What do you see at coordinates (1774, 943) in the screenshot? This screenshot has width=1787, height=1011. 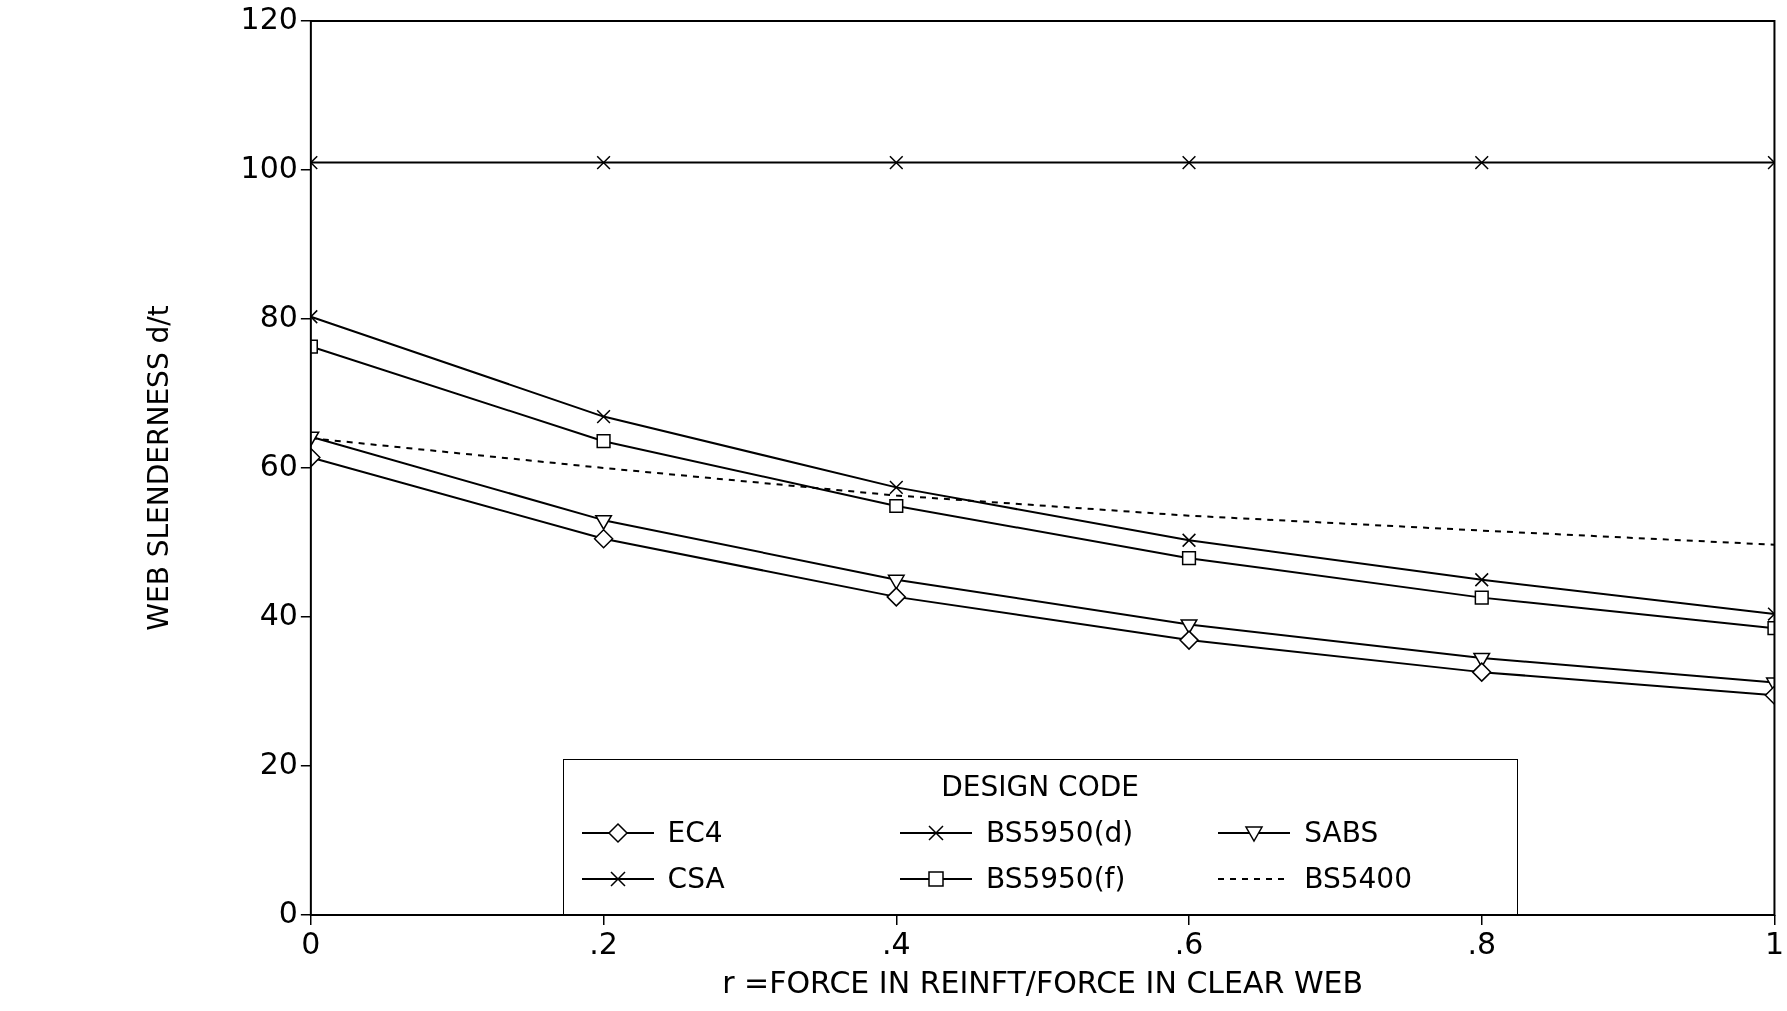 I see `x-tick-label: 1` at bounding box center [1774, 943].